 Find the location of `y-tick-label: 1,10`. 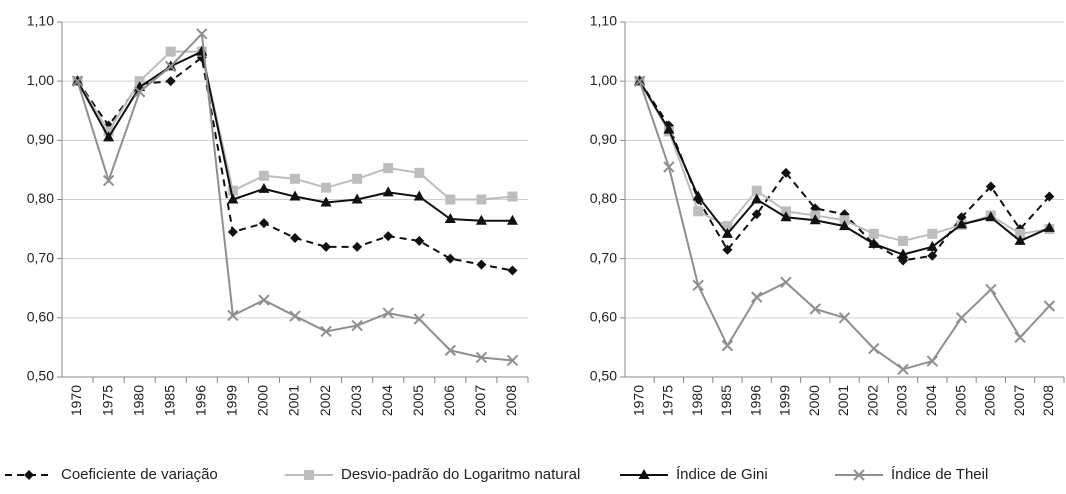

y-tick-label: 1,10 is located at coordinates (40, 21).